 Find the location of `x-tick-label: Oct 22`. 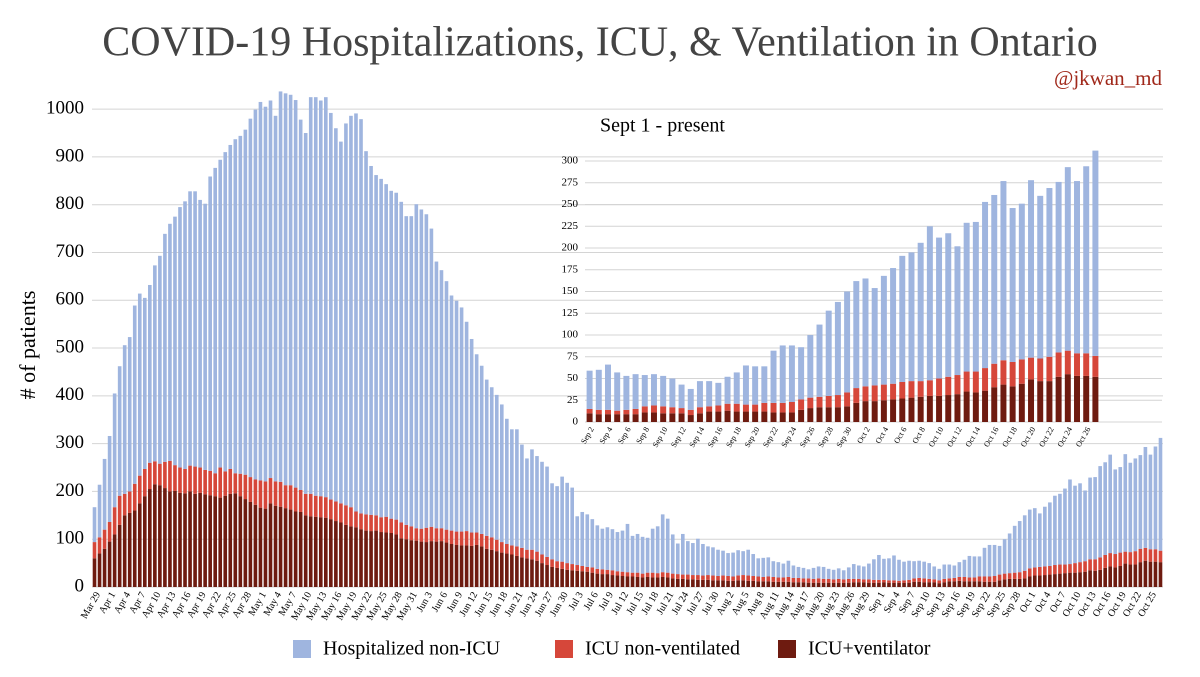

x-tick-label: Oct 22 is located at coordinates (1046, 436).